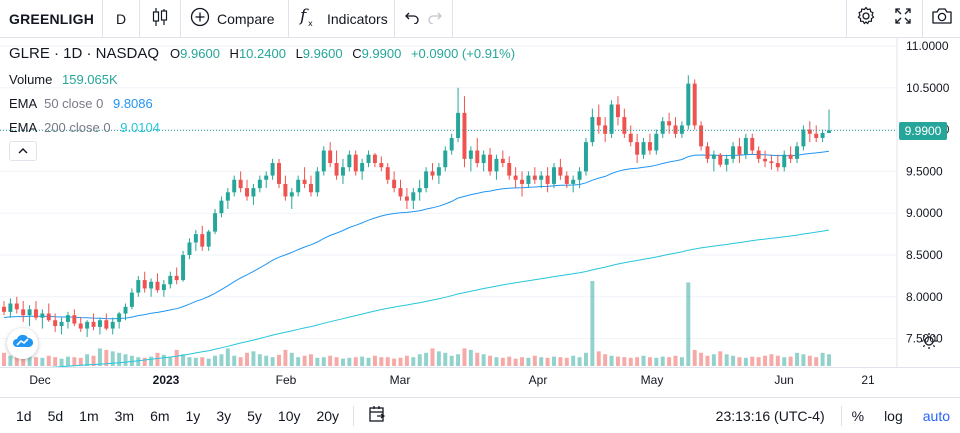 This screenshot has height=433, width=960. I want to click on settings-button, so click(865, 19).